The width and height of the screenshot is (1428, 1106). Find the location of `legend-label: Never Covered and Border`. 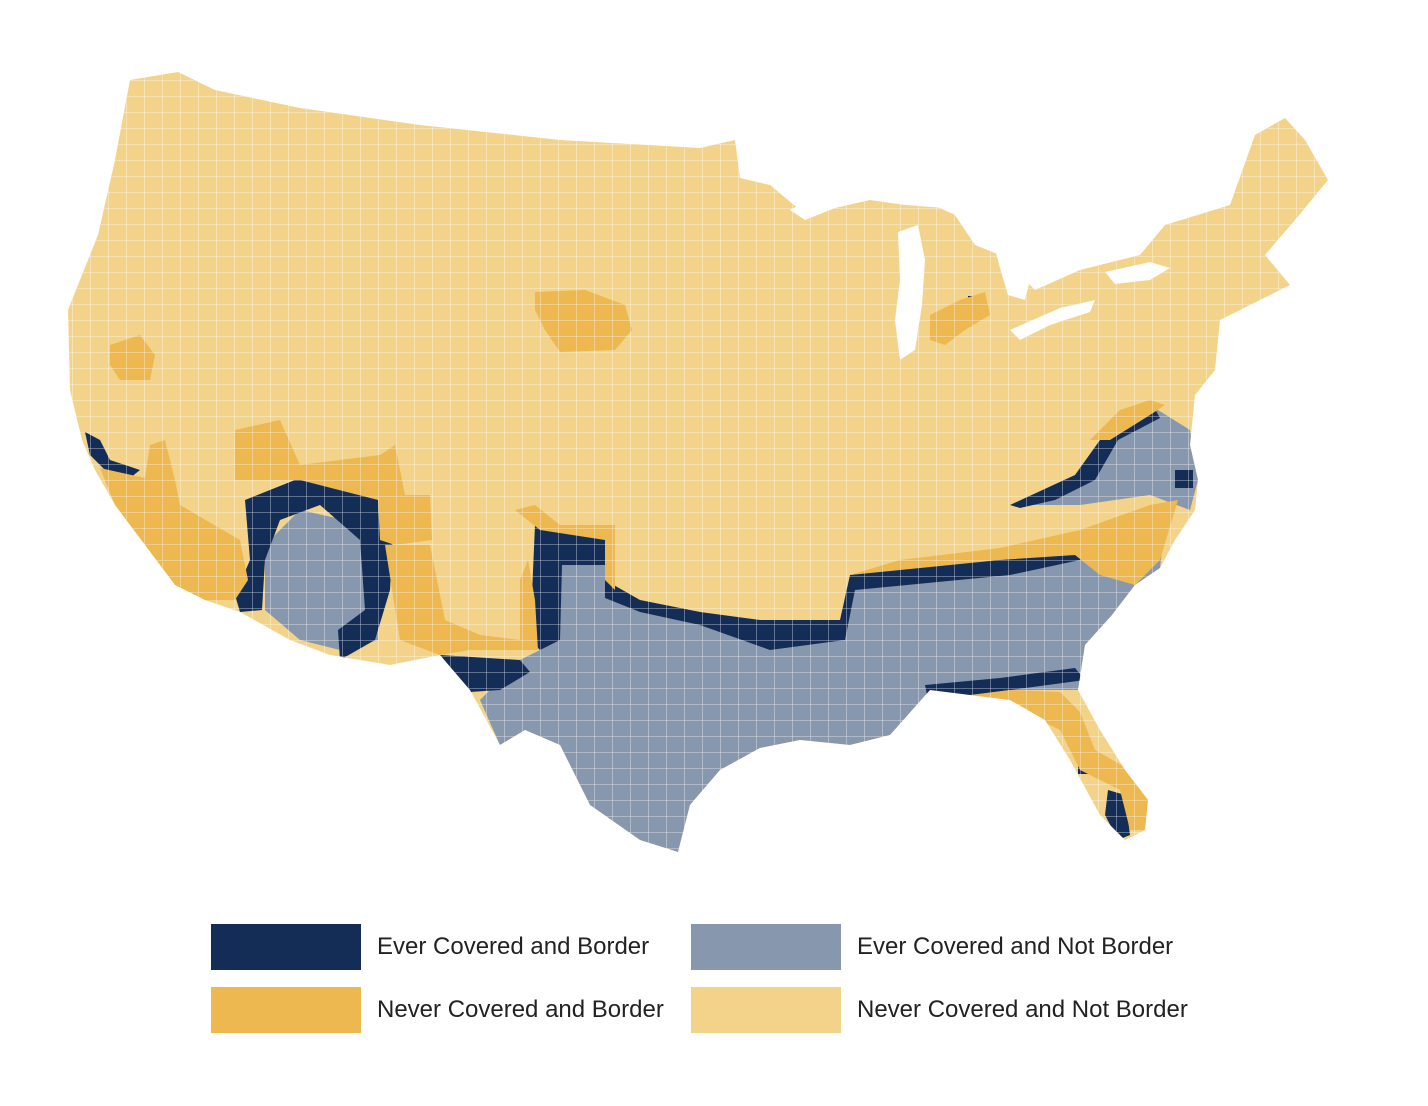

legend-label: Never Covered and Border is located at coordinates (520, 1009).